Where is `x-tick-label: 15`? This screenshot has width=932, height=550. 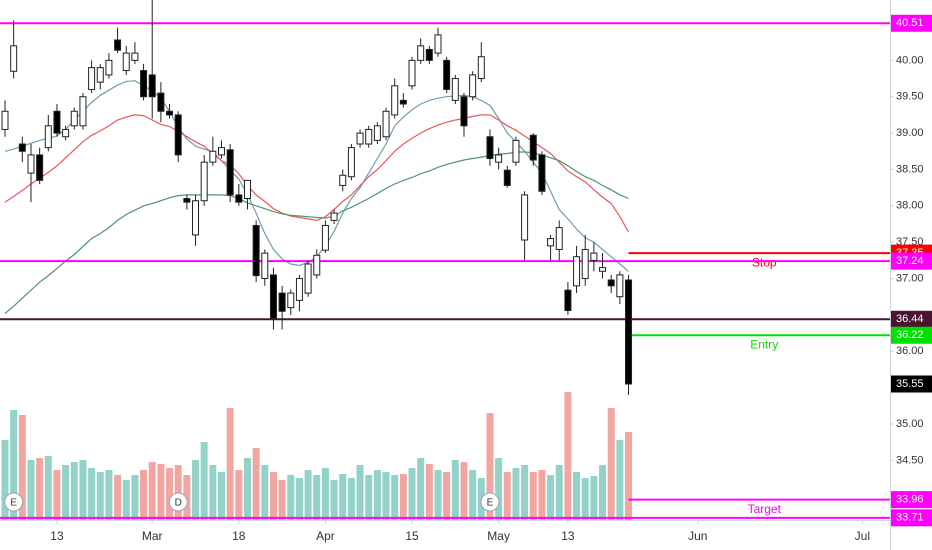
x-tick-label: 15 is located at coordinates (412, 536).